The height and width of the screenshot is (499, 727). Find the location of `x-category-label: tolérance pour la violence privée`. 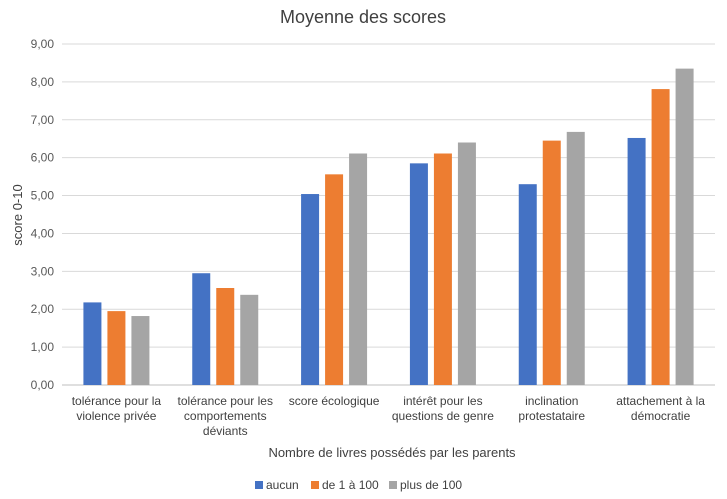

x-category-label: tolérance pour la violence privée is located at coordinates (117, 408).